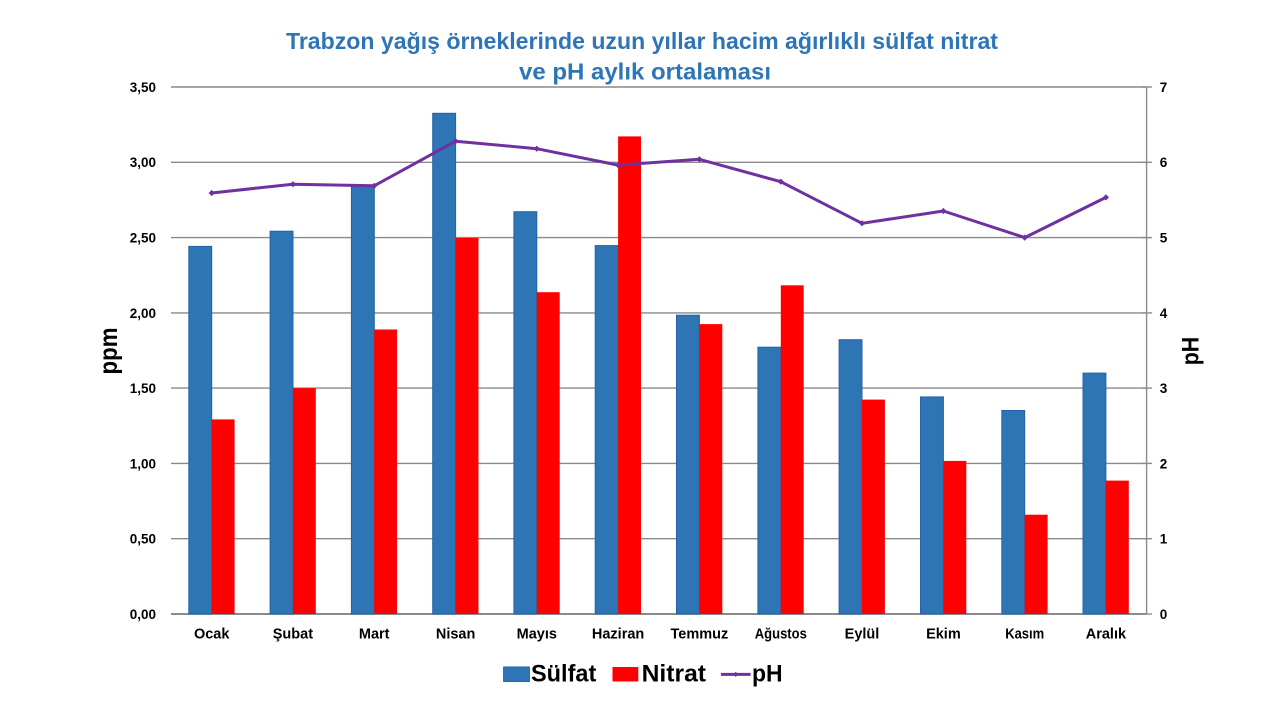 This screenshot has width=1280, height=720. What do you see at coordinates (143, 238) in the screenshot?
I see `svg-text: 2,50` at bounding box center [143, 238].